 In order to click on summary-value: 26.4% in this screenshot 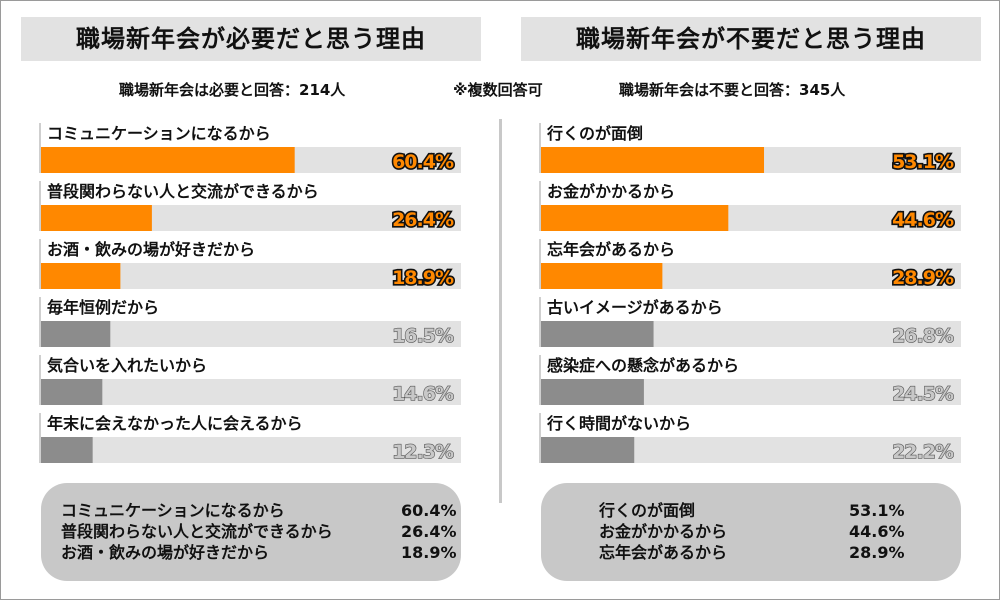, I will do `click(429, 531)`.